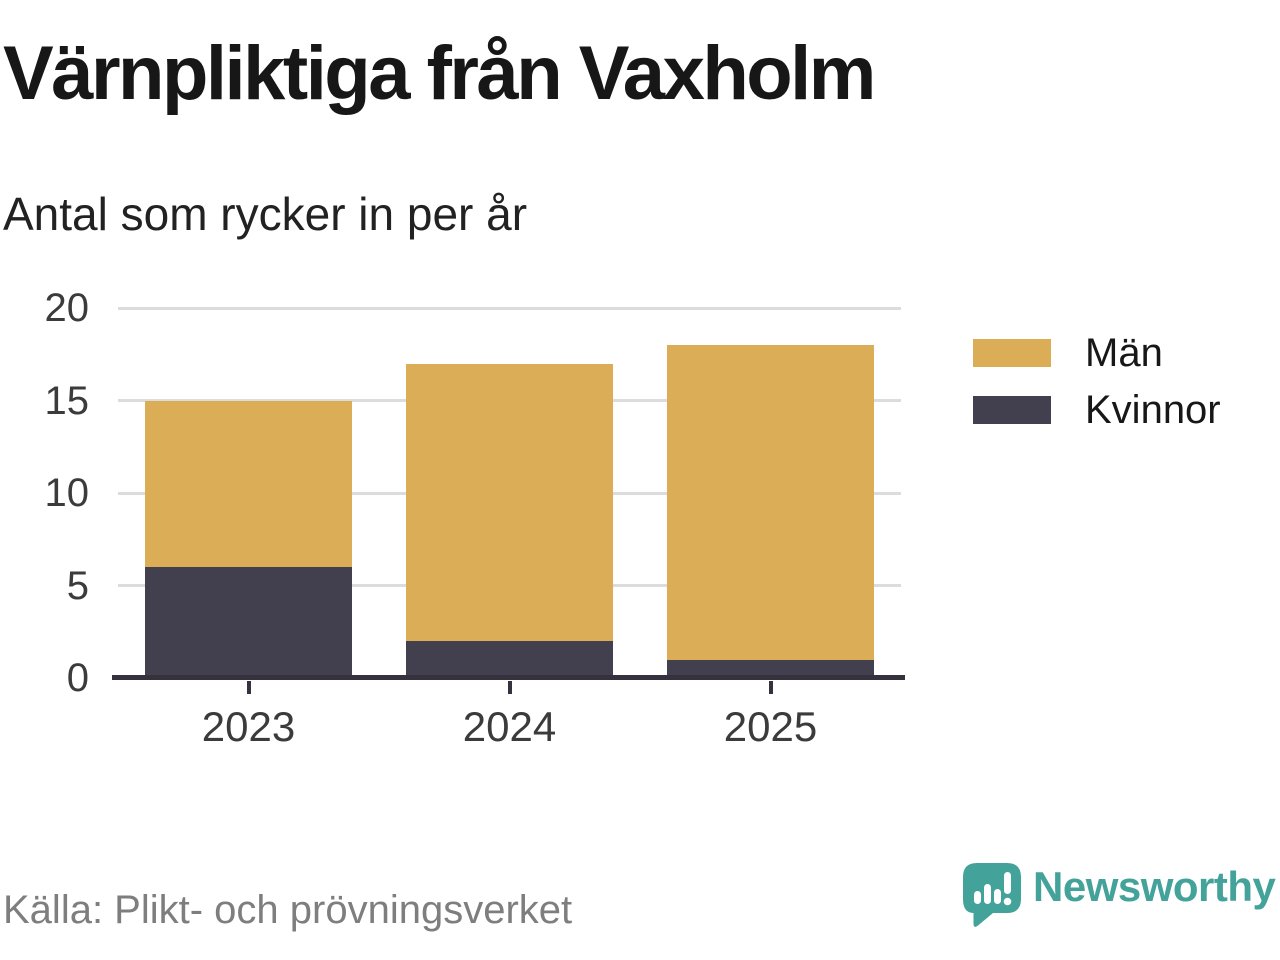 The image size is (1280, 960). What do you see at coordinates (509, 659) in the screenshot?
I see `bar-segment-kvinnor-2024` at bounding box center [509, 659].